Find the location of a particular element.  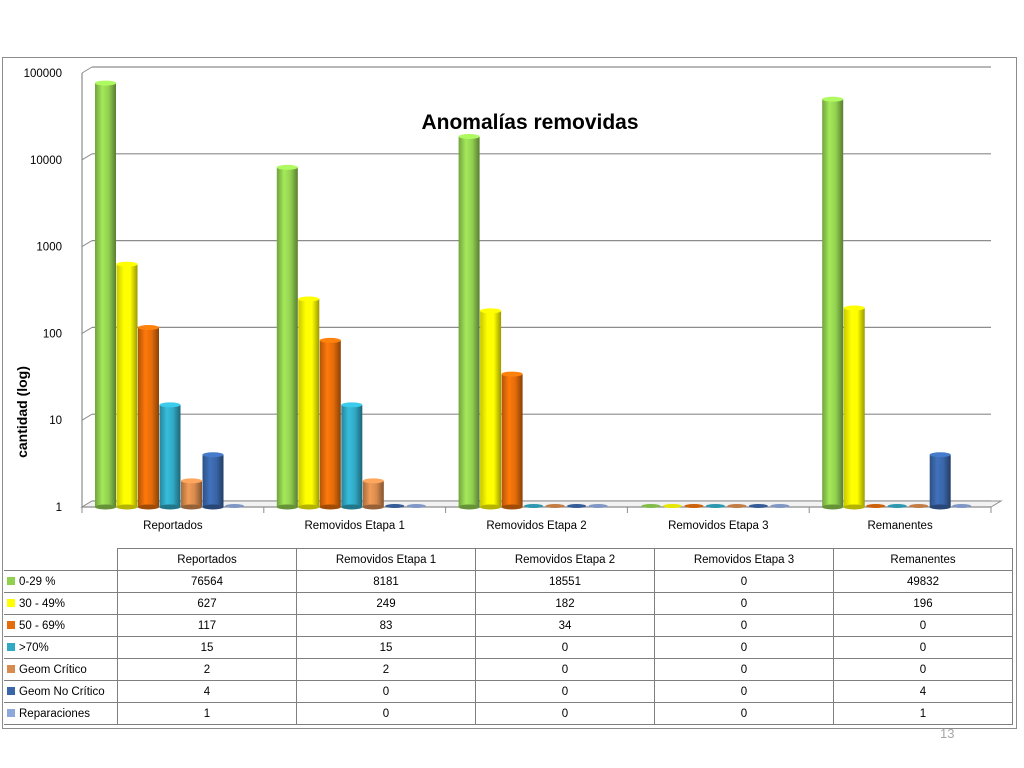

y-tick-label: 1000 is located at coordinates (49, 248).